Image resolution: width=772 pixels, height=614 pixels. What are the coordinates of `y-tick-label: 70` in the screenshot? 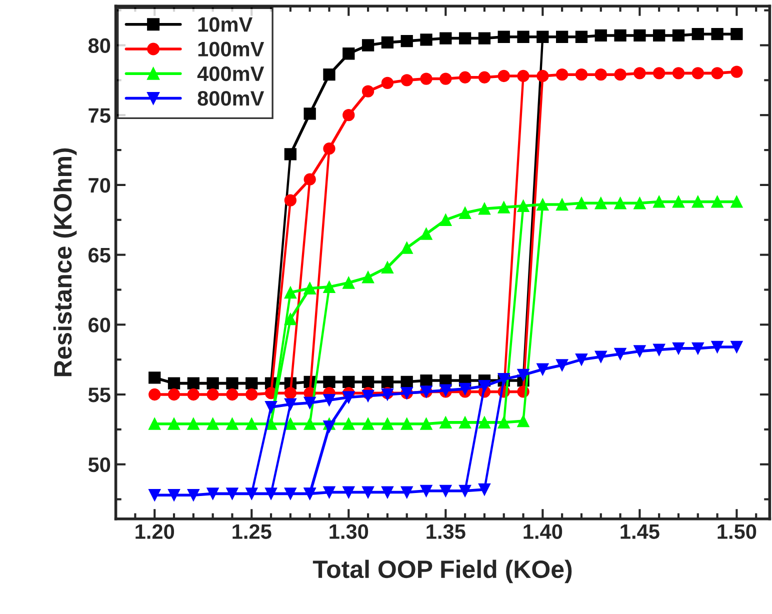 It's located at (99, 185).